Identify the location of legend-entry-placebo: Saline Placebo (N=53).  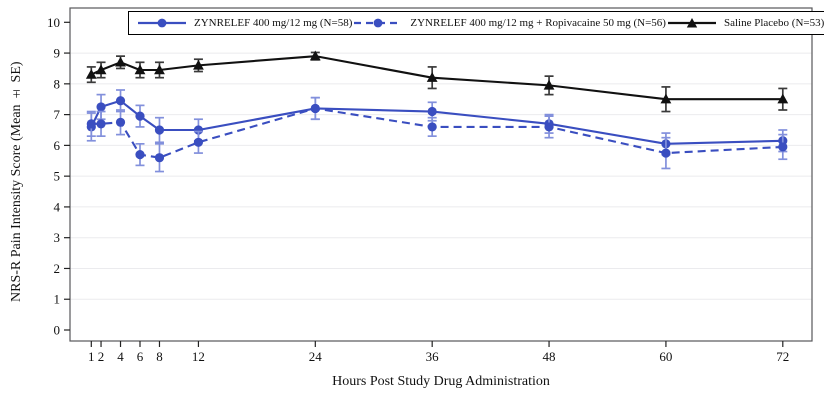
(745, 23).